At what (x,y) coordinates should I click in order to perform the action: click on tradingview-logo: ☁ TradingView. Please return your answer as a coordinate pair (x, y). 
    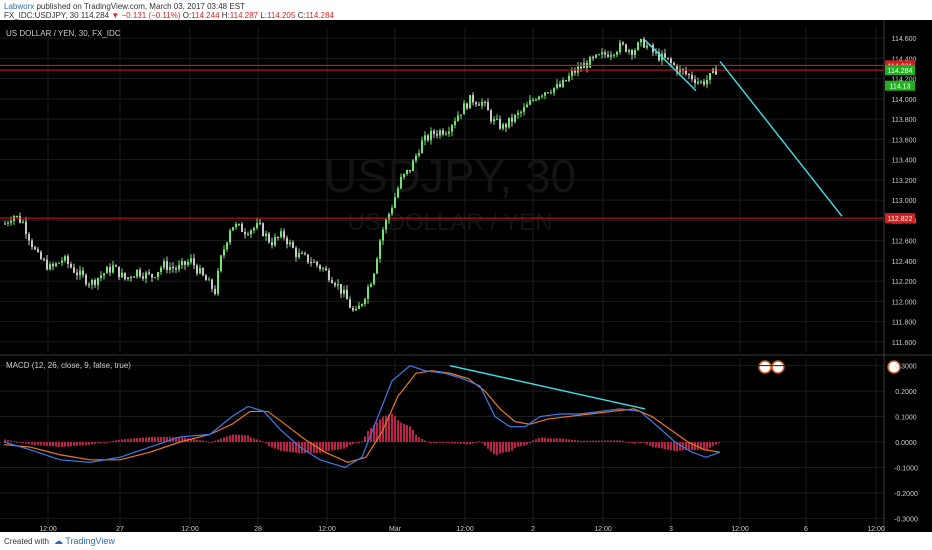
    Looking at the image, I should click on (84, 541).